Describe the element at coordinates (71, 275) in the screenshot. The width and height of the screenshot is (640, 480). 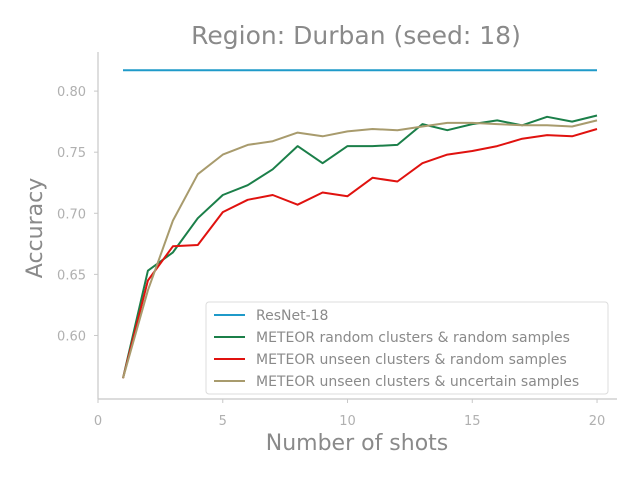
I see `y-tick-label: 0.65` at that location.